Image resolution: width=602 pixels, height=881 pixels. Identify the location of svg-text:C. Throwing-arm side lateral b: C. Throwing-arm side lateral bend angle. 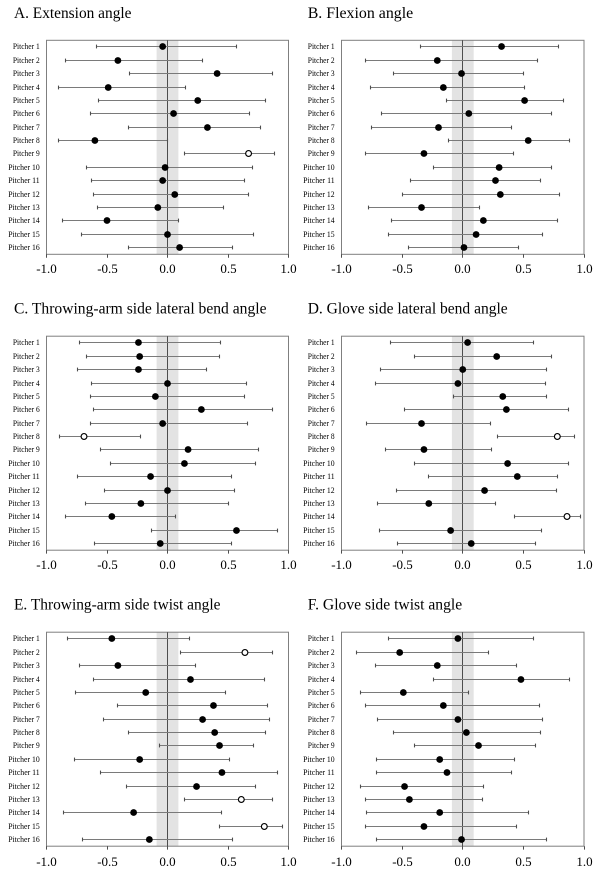
(140, 308).